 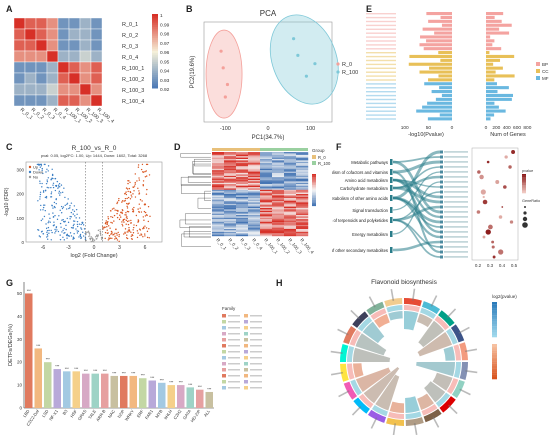 What do you see at coordinates (224, 74) in the screenshot?
I see `r0-ellipse` at bounding box center [224, 74].